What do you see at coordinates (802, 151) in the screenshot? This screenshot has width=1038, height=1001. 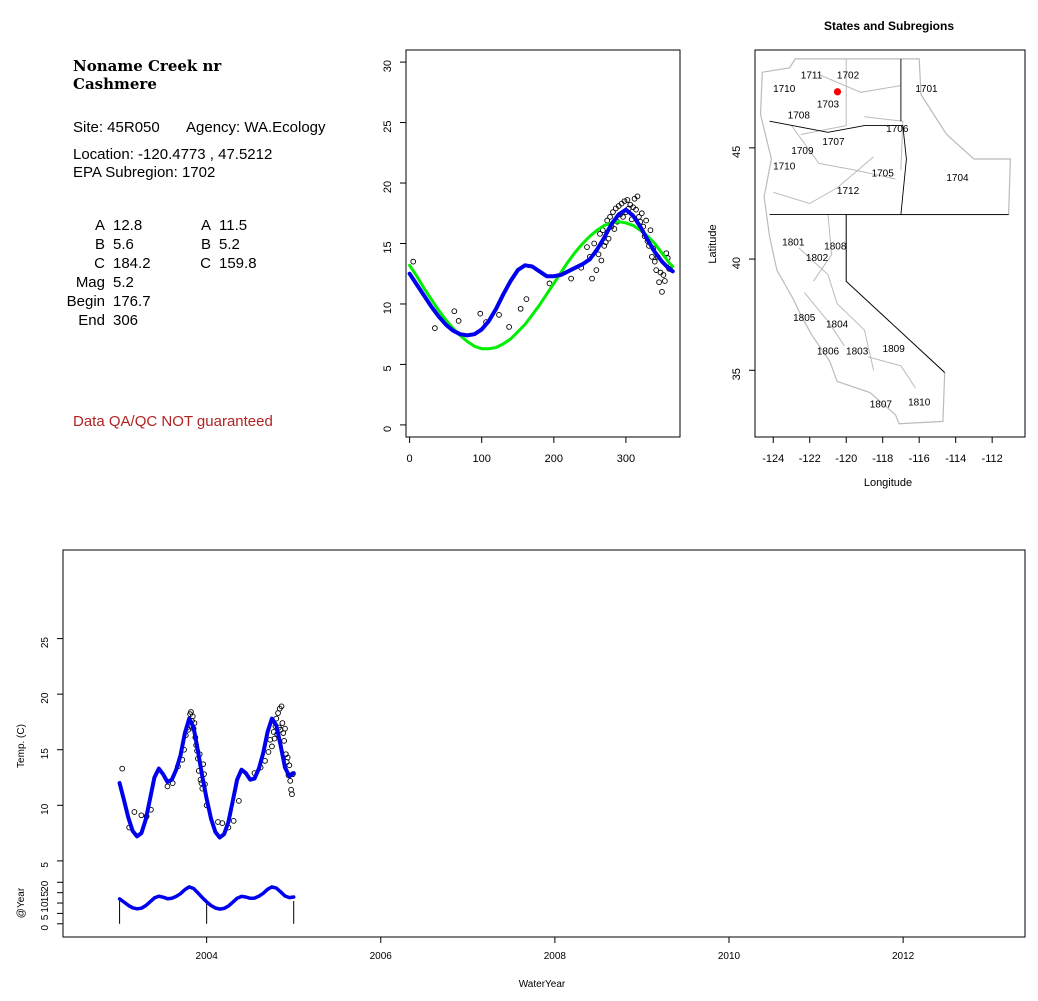 I see `region-label: 1709` at bounding box center [802, 151].